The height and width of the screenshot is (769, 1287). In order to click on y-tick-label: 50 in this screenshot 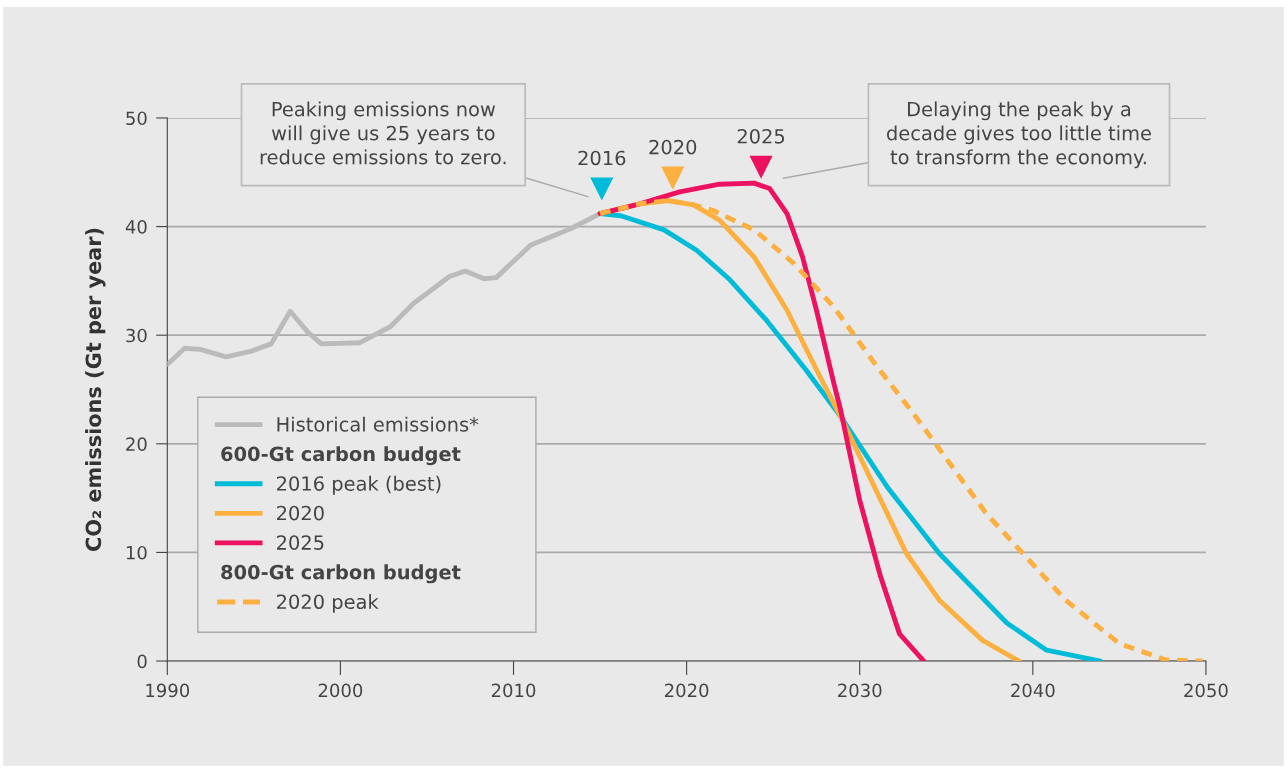, I will do `click(136, 118)`.